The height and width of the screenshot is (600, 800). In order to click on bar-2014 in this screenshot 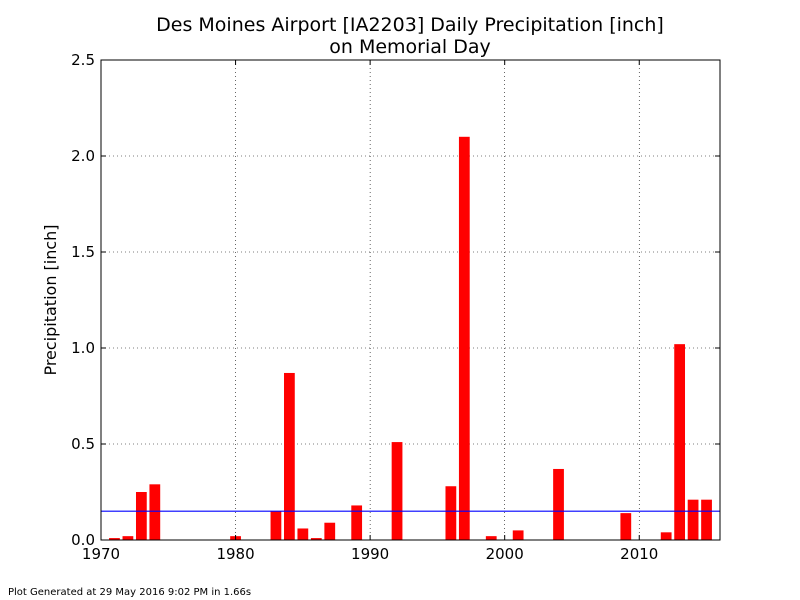, I will do `click(693, 519)`.